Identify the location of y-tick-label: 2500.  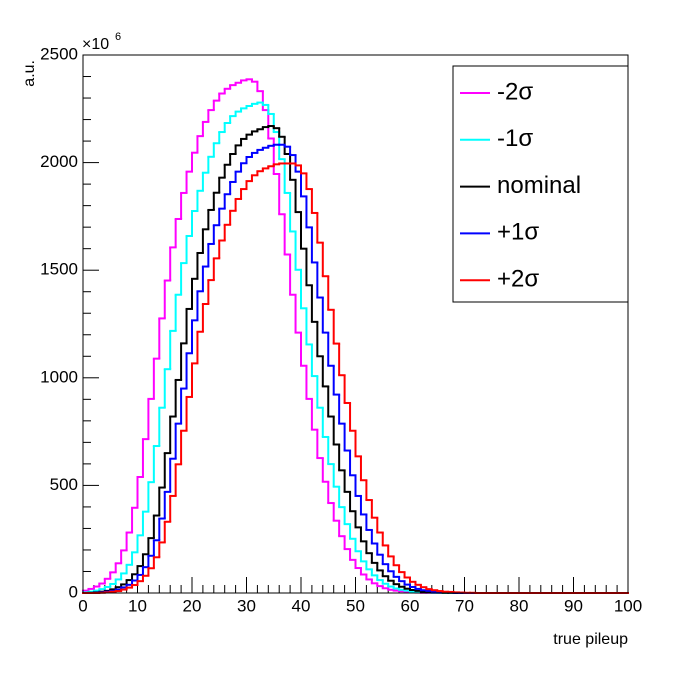
(59, 53).